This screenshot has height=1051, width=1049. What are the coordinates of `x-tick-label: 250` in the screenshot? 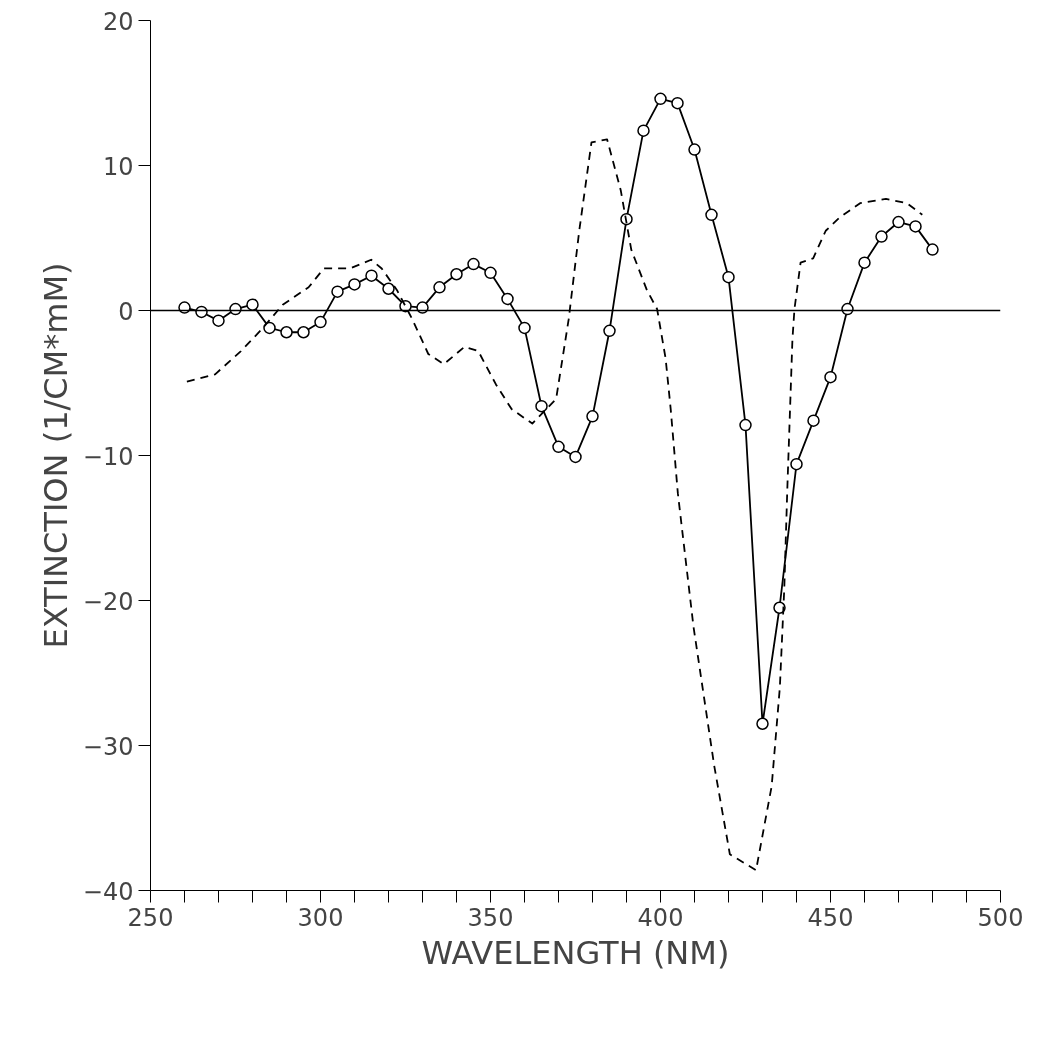 It's located at (150, 917).